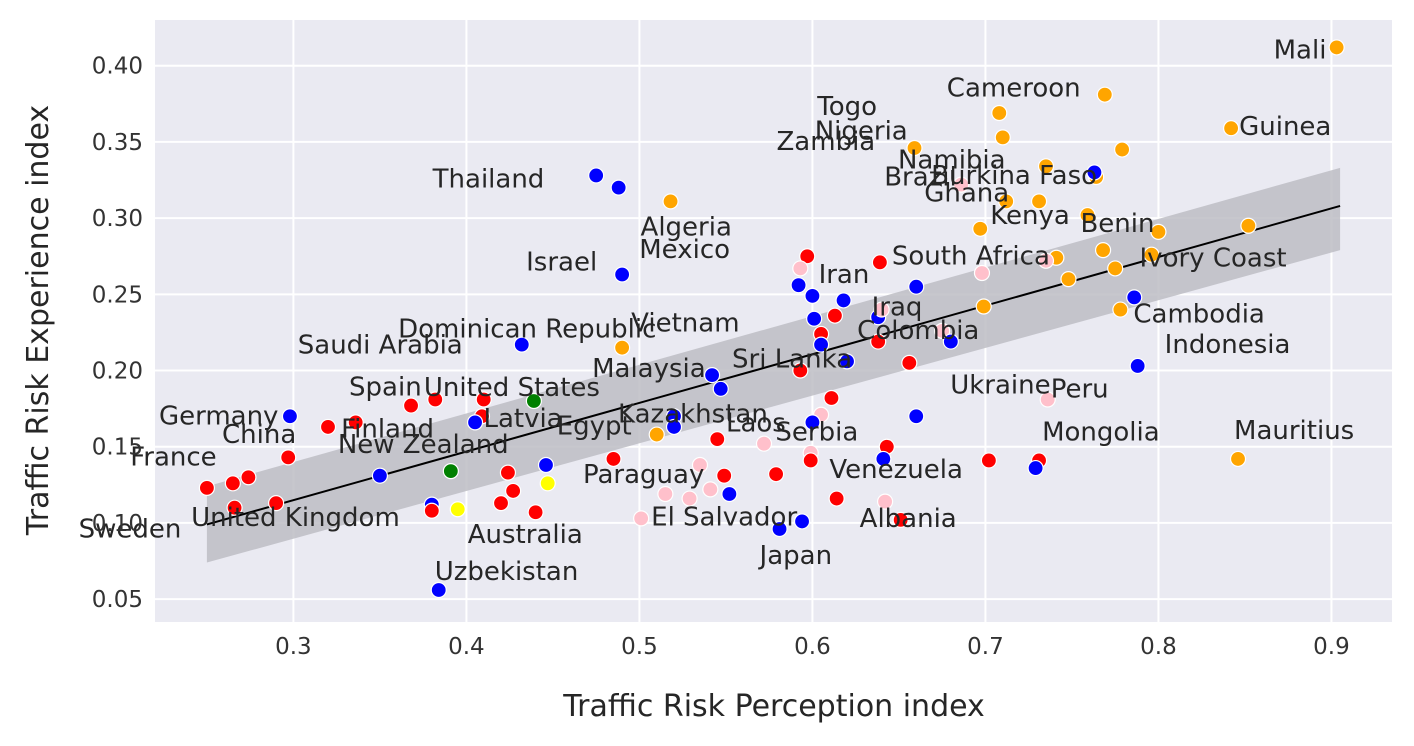 This screenshot has height=746, width=1414. What do you see at coordinates (812, 647) in the screenshot?
I see `x-tick-label: 0.6` at bounding box center [812, 647].